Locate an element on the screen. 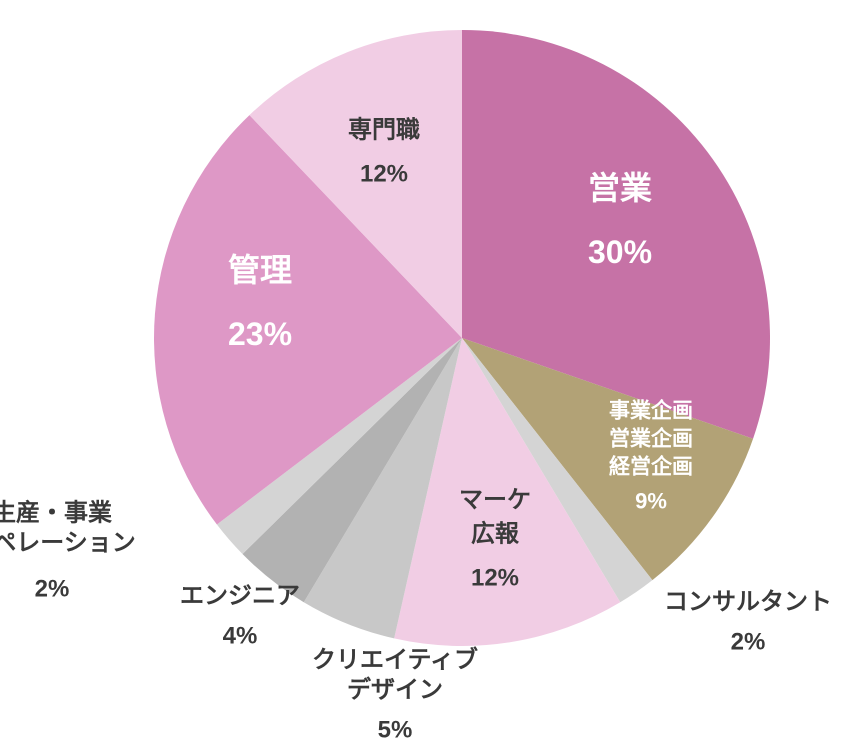 Image resolution: width=868 pixels, height=744 pixels. slice-label: 広報 is located at coordinates (495, 534).